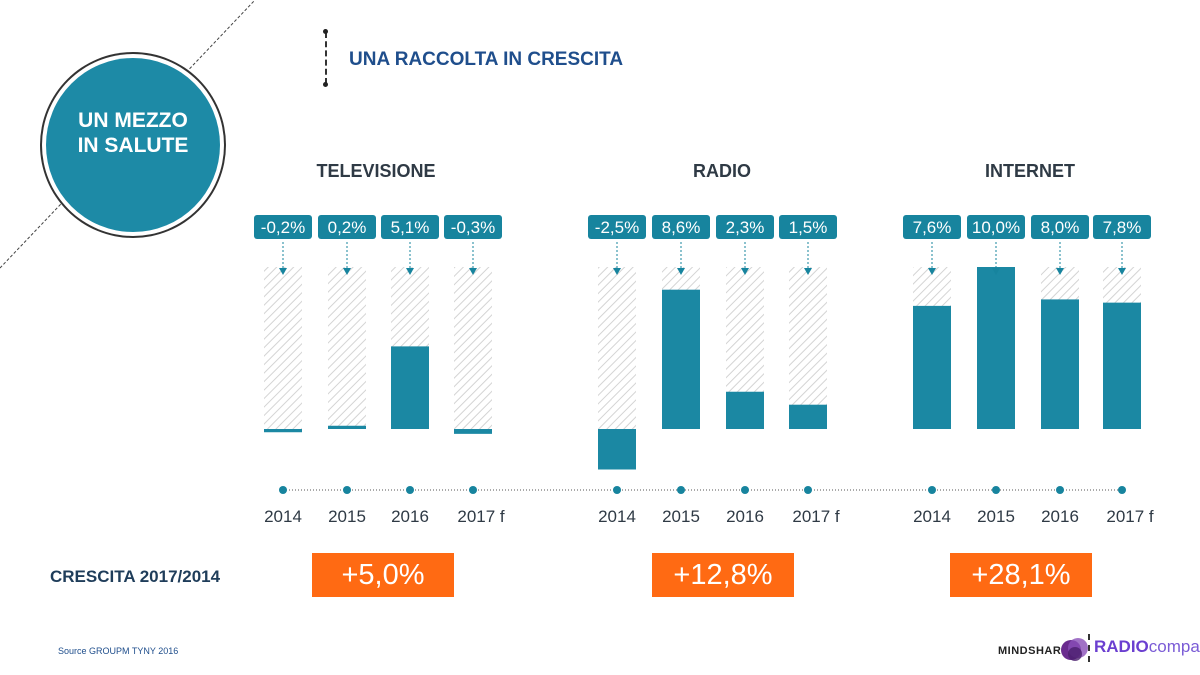  What do you see at coordinates (745, 516) in the screenshot?
I see `tick-label-radio-2: 2016` at bounding box center [745, 516].